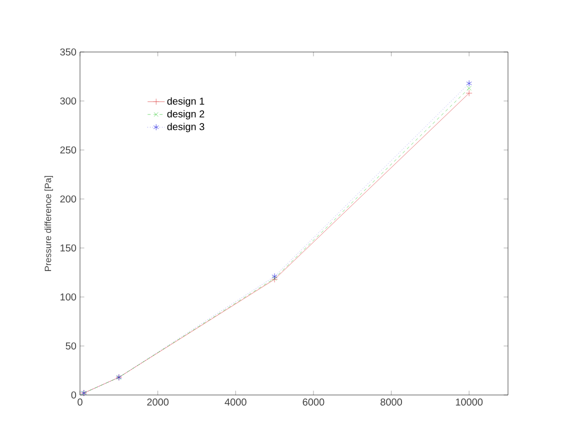  Describe the element at coordinates (80, 402) in the screenshot. I see `x-tick-label: 0` at that location.